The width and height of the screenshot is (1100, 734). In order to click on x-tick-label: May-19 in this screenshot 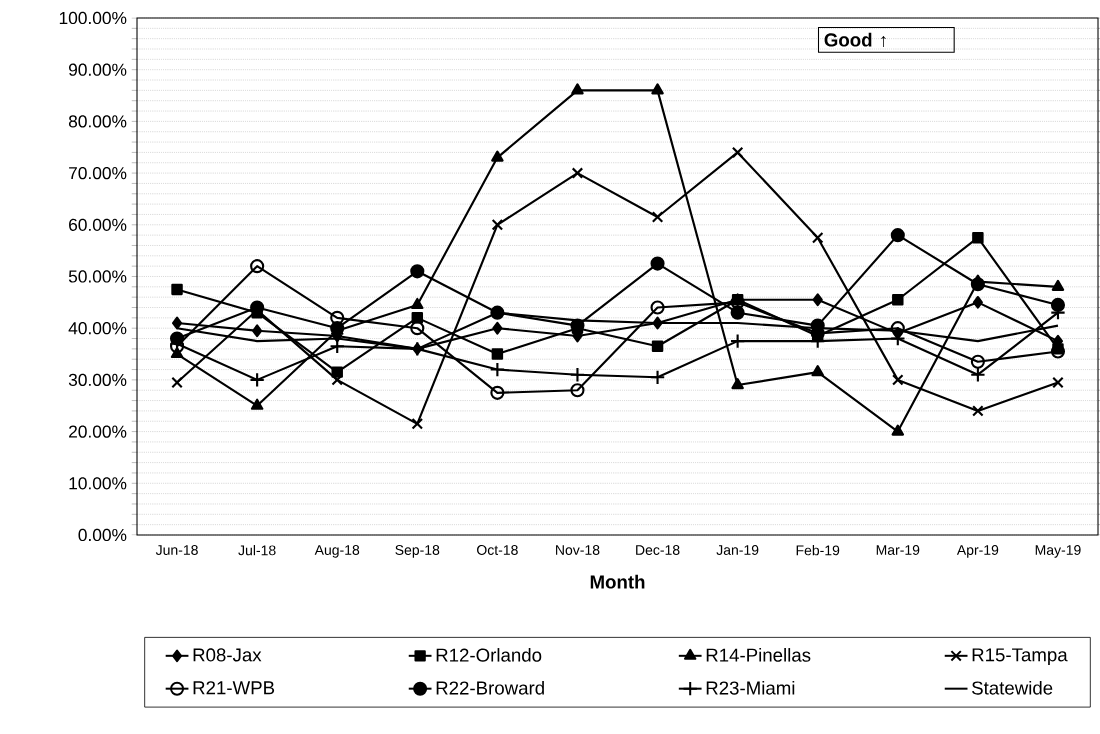, I will do `click(1058, 551)`.